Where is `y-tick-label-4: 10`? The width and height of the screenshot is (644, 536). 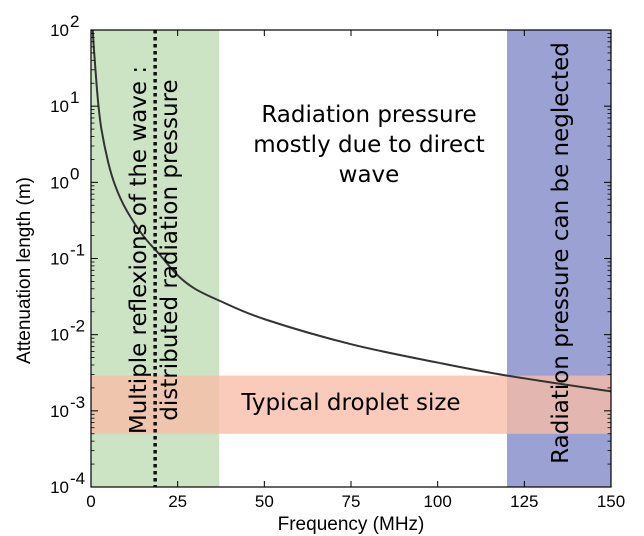 y-tick-label-4: 10 is located at coordinates (59, 182).